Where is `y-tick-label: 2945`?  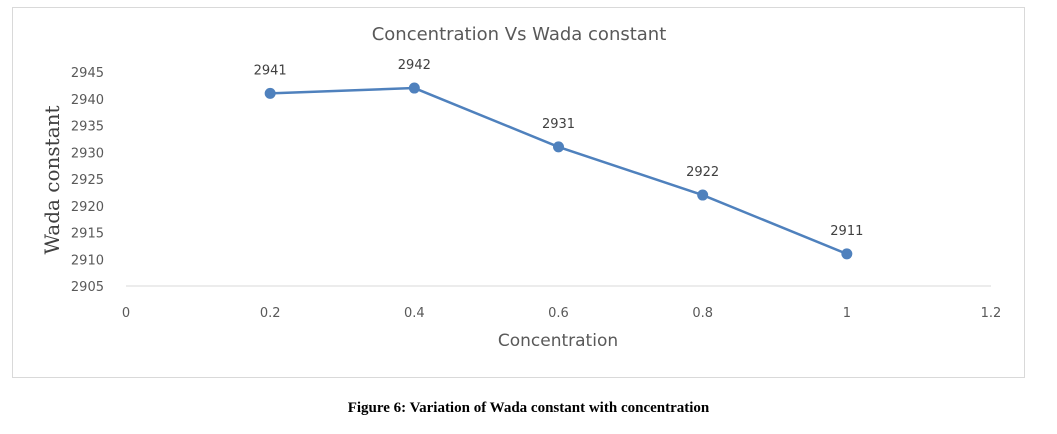
y-tick-label: 2945 is located at coordinates (87, 73).